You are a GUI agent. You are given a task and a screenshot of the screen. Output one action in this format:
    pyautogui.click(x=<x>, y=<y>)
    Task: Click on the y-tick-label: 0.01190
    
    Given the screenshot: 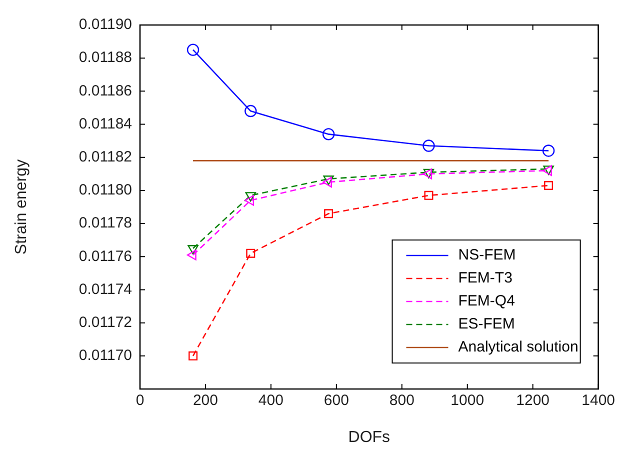 What is the action you would take?
    pyautogui.click(x=105, y=25)
    